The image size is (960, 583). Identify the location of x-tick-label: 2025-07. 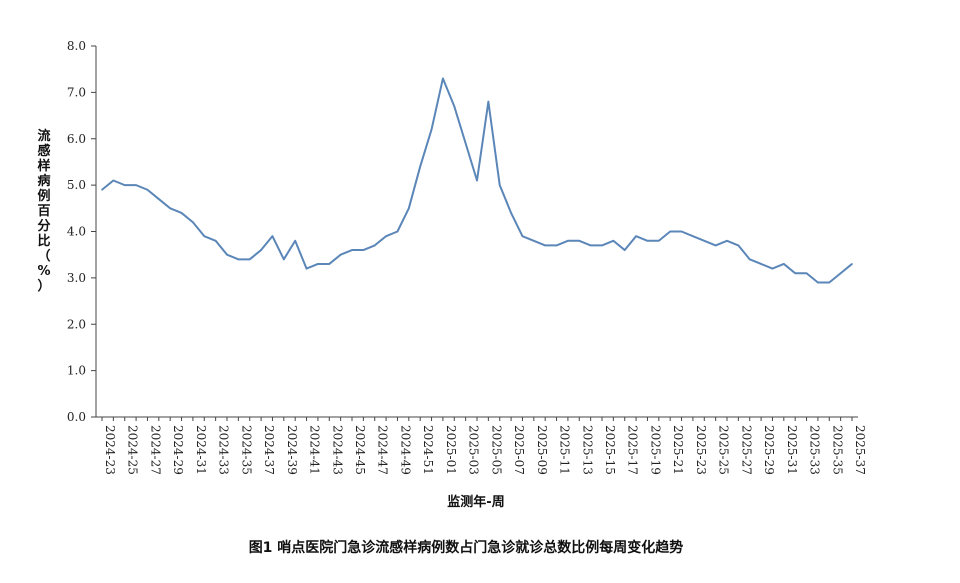
(519, 450).